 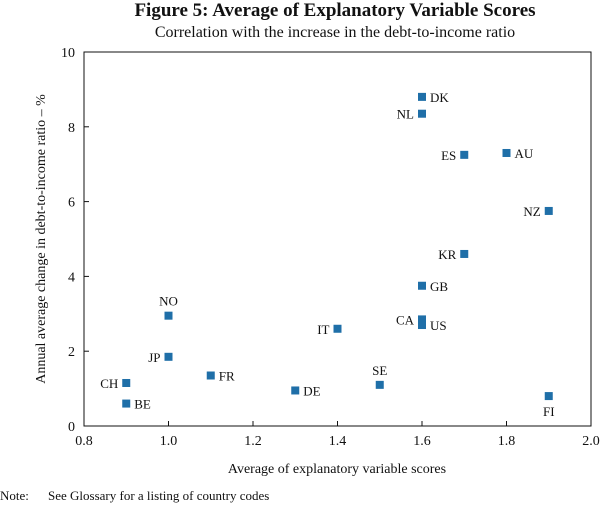 I want to click on x-axis: 0.8 1.0 1.2 1.4 1.6 1.8 2.0, so click(x=337, y=435).